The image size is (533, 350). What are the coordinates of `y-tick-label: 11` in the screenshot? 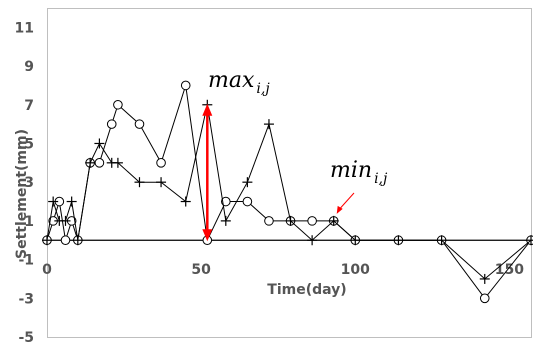 It's located at (24, 28).